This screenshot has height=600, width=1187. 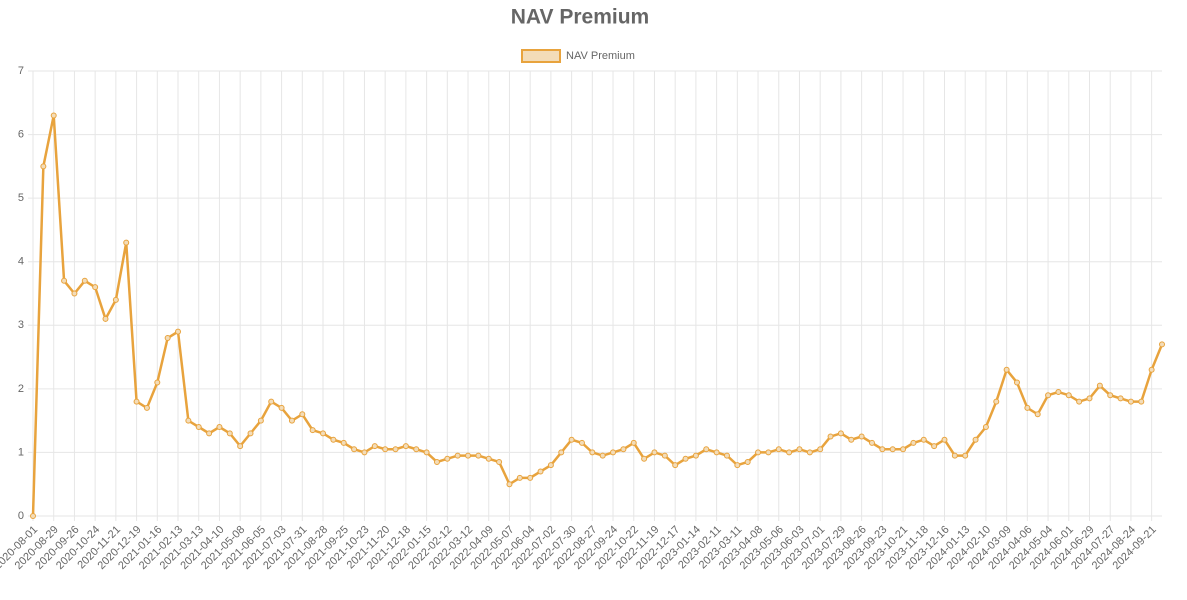 What do you see at coordinates (21, 262) in the screenshot?
I see `y-tick-label: 4` at bounding box center [21, 262].